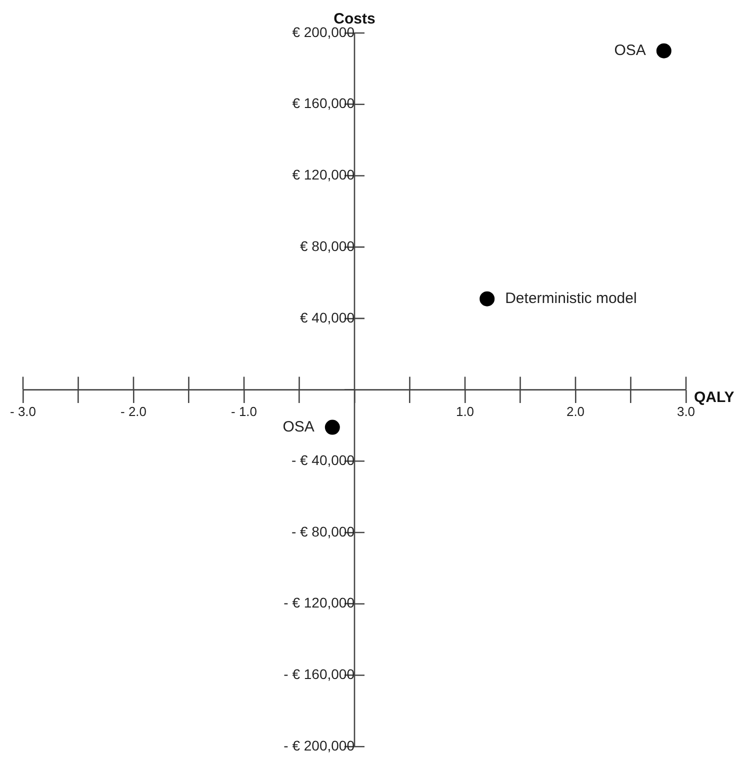 This screenshot has height=767, width=747. What do you see at coordinates (714, 397) in the screenshot?
I see `x-axis-title: QALY` at bounding box center [714, 397].